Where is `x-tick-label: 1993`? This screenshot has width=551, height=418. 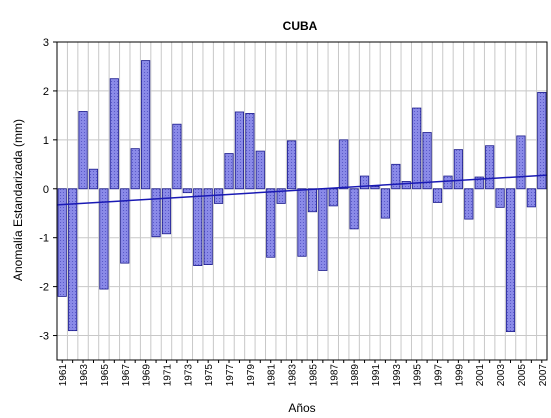
x-tick-label: 1993 is located at coordinates (397, 375).